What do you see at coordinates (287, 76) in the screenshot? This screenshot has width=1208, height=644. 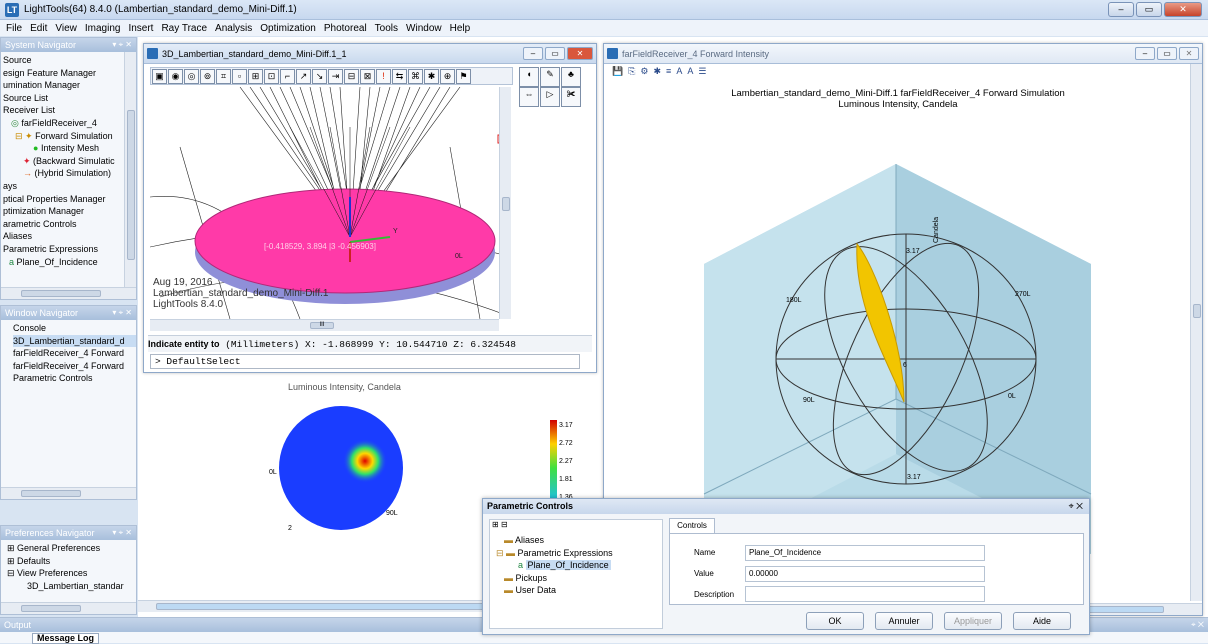 I see `toolbar-button: ⌐` at bounding box center [287, 76].